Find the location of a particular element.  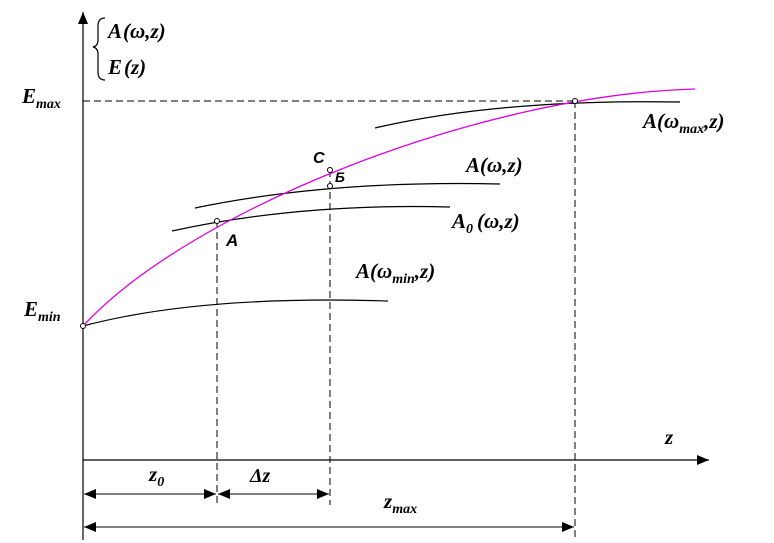

zmax-label: zmax is located at coordinates (400, 503).